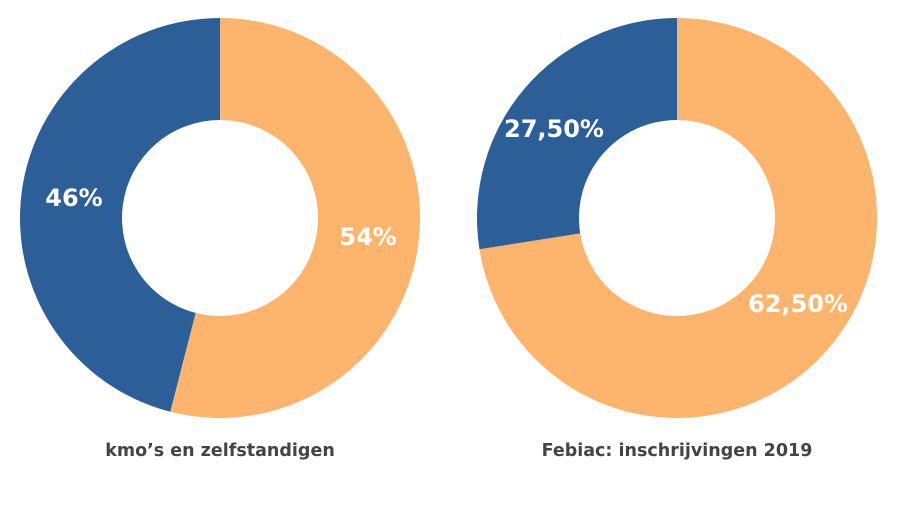 The image size is (900, 507). Describe the element at coordinates (554, 129) in the screenshot. I see `slice-27-50-percent-label: 27,50%` at that location.